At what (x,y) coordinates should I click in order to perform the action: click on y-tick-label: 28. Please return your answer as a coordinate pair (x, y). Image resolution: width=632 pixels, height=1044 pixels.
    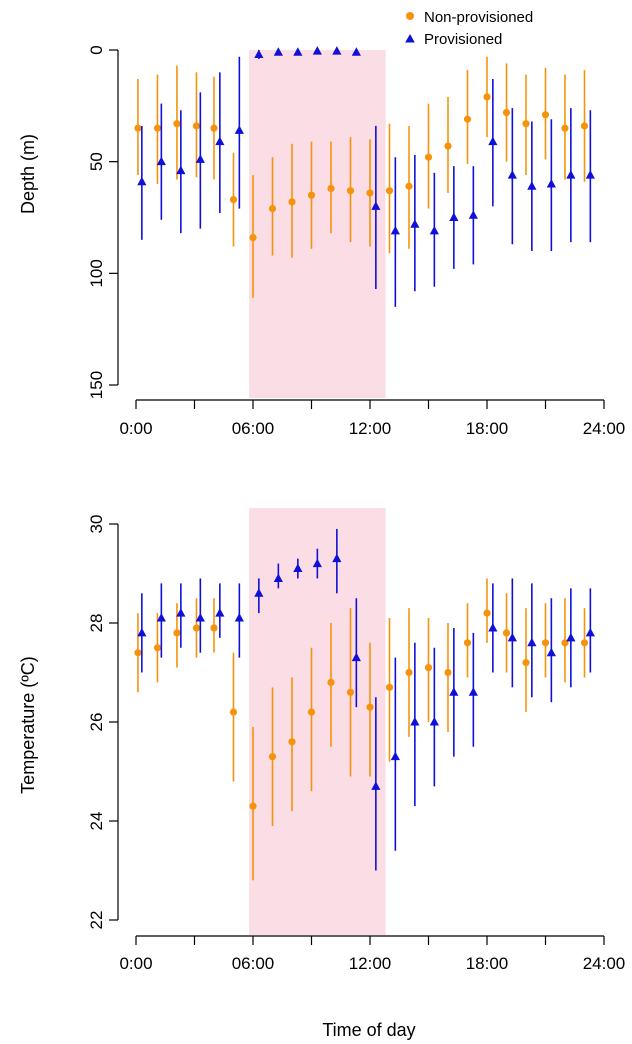
    Looking at the image, I should click on (96, 623).